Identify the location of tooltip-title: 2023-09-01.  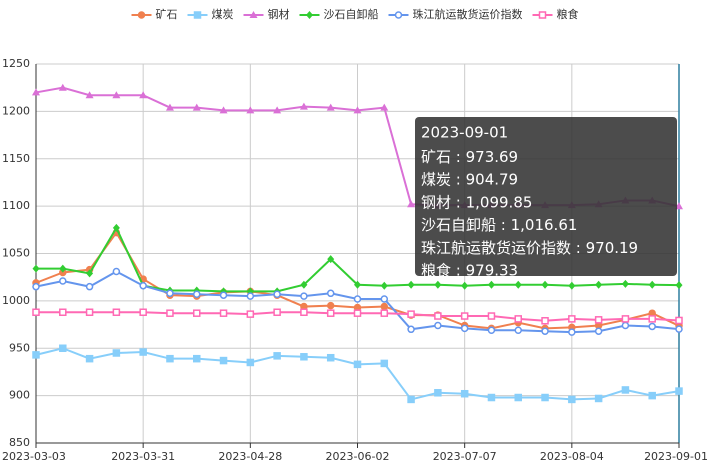
(464, 133).